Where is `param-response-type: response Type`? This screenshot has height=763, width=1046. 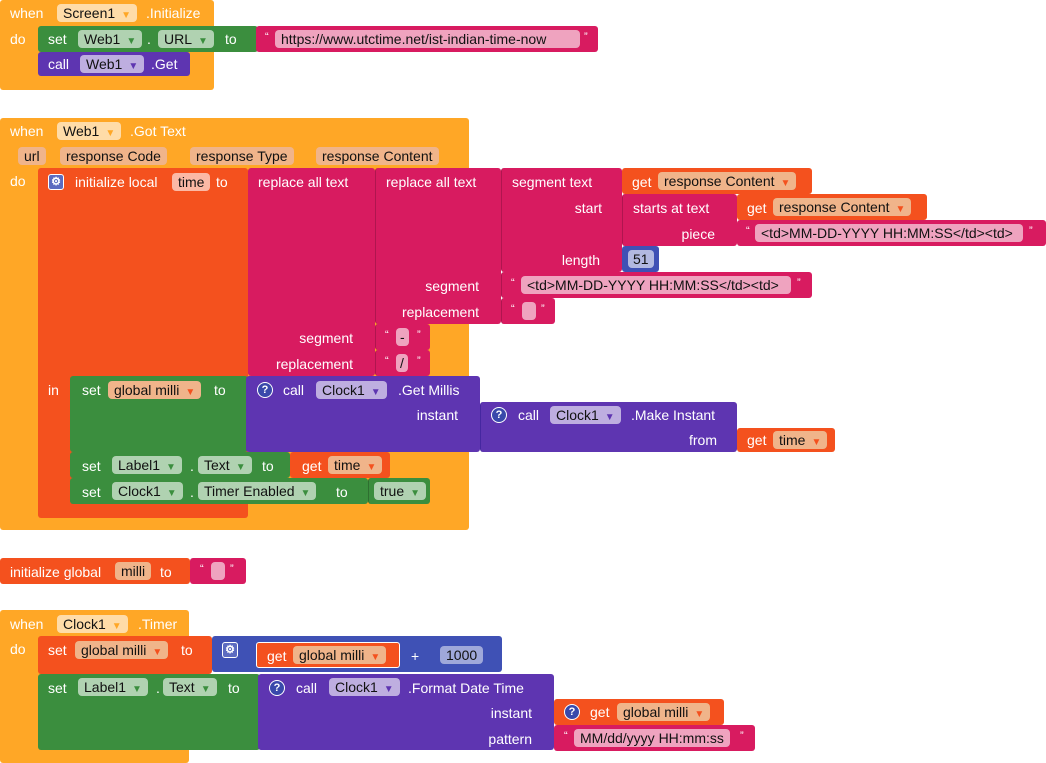
param-response-type: response Type is located at coordinates (242, 156).